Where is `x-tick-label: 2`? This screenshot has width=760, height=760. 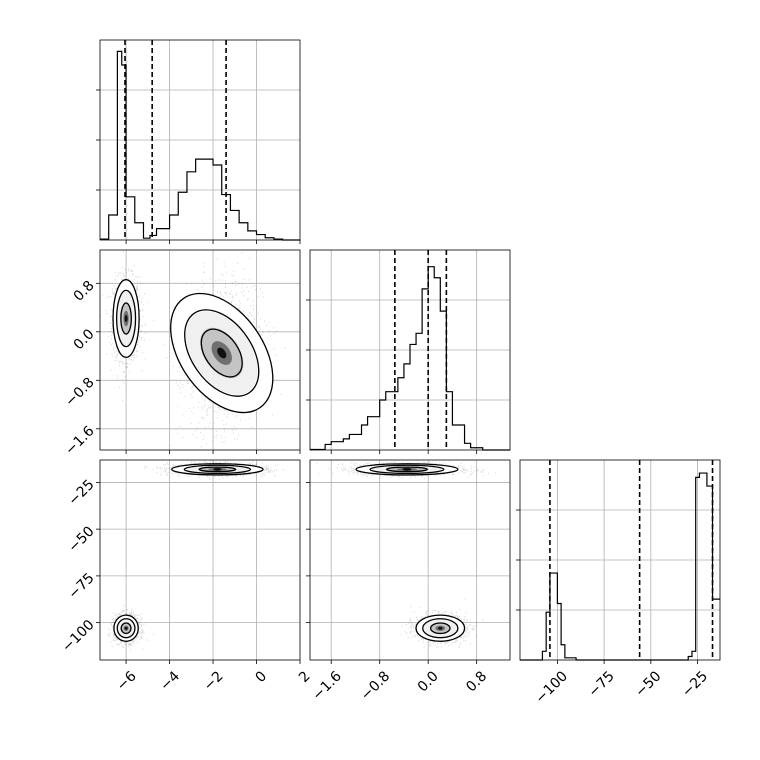
x-tick-label: 2 is located at coordinates (305, 677).